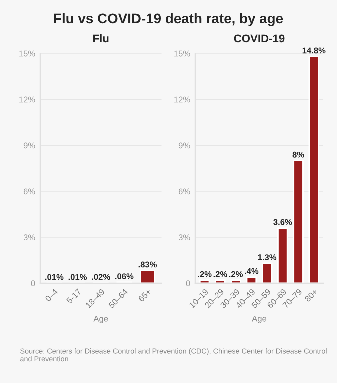  What do you see at coordinates (101, 38) in the screenshot?
I see `chart-subtitle: Flu` at bounding box center [101, 38].